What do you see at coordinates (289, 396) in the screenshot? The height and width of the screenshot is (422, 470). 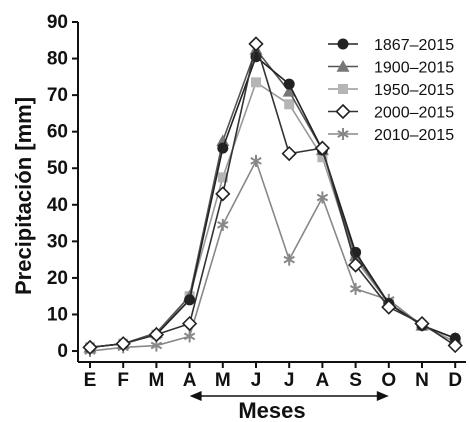 I see `annotation-arrow` at bounding box center [289, 396].